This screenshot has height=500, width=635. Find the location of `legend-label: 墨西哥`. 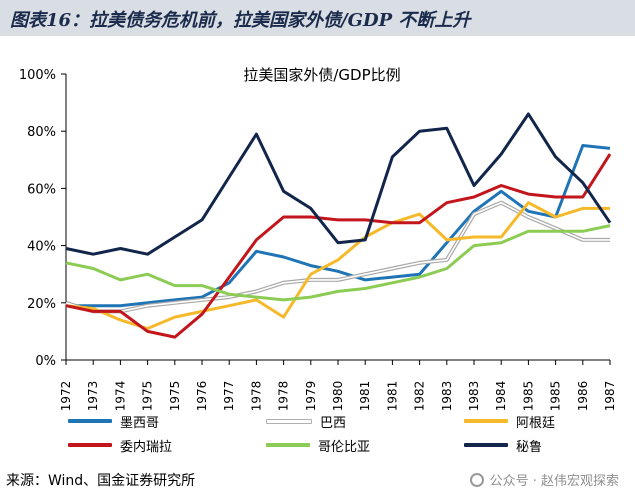

legend-label: 墨西哥 is located at coordinates (140, 423).